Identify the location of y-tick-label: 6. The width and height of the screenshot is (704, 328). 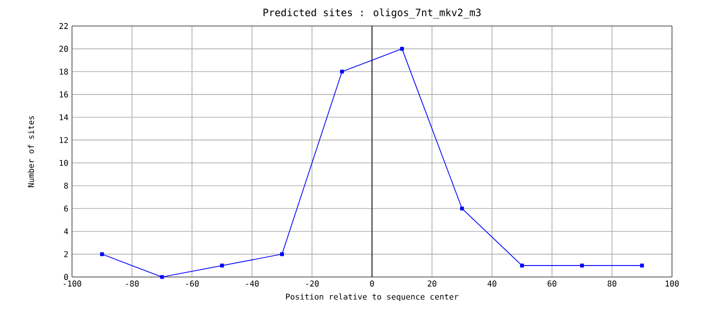
(66, 209).